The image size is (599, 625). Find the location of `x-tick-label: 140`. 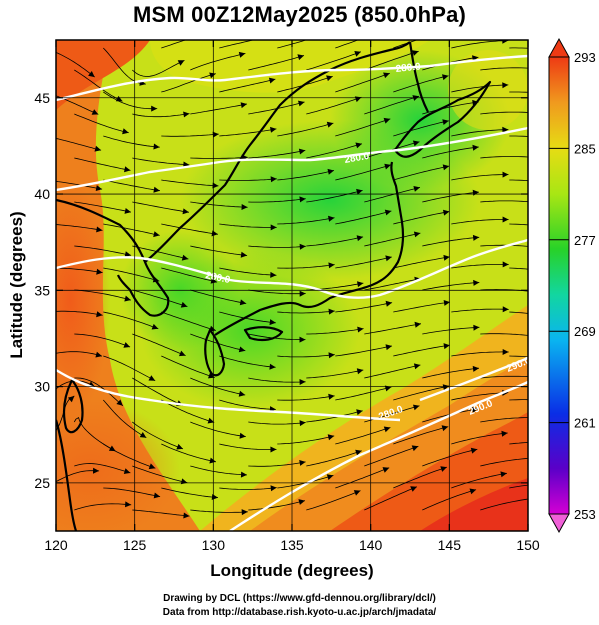

x-tick-label: 140 is located at coordinates (371, 545).